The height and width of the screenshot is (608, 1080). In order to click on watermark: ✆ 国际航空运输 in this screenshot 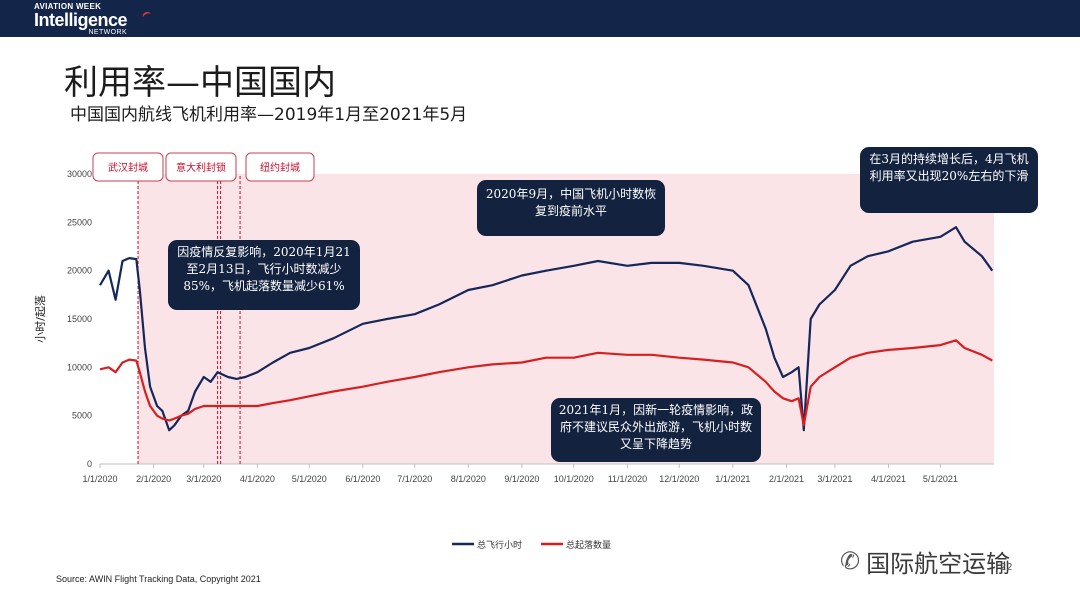, I will do `click(925, 562)`.